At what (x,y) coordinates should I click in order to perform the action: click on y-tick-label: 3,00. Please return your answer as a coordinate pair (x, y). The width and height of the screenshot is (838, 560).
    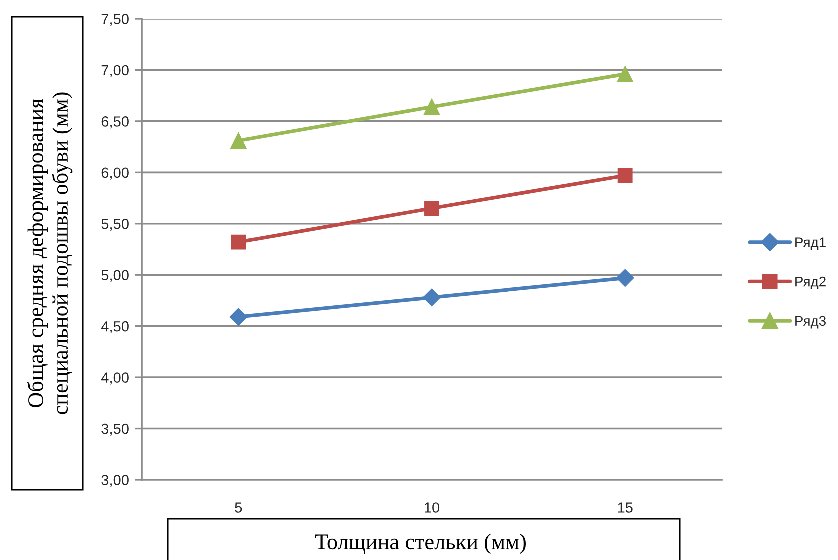
    Looking at the image, I should click on (115, 481).